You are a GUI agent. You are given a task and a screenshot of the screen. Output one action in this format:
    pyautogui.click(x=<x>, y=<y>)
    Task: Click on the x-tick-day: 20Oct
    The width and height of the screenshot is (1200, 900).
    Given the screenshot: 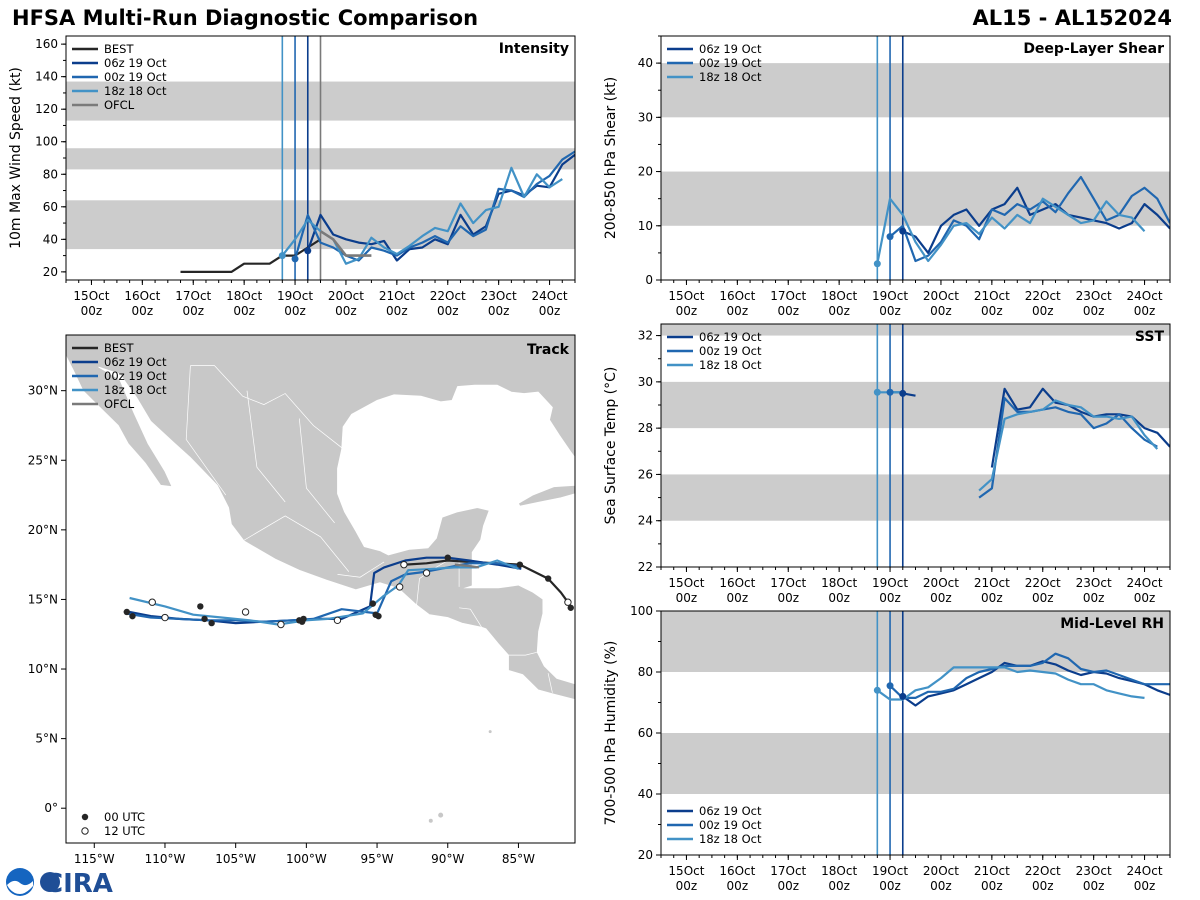 What is the action you would take?
    pyautogui.click(x=941, y=871)
    